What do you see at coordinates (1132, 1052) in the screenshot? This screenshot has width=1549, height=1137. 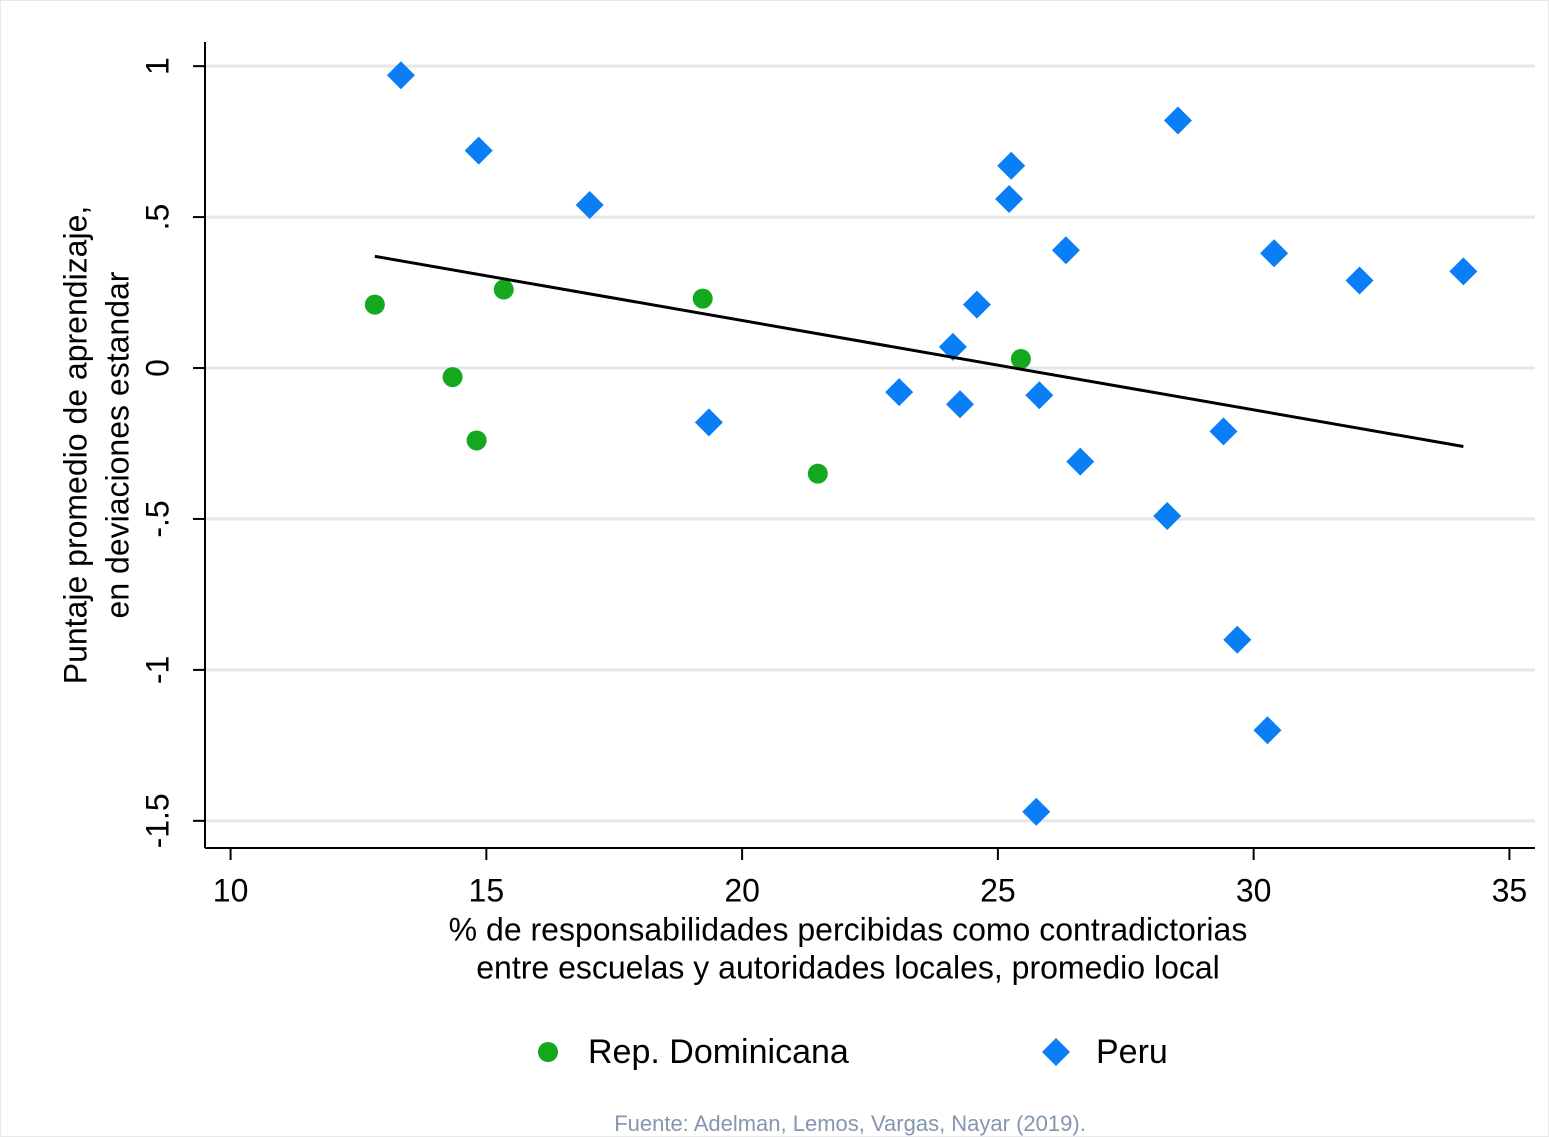 I see `legend-label: Peru` at bounding box center [1132, 1052].